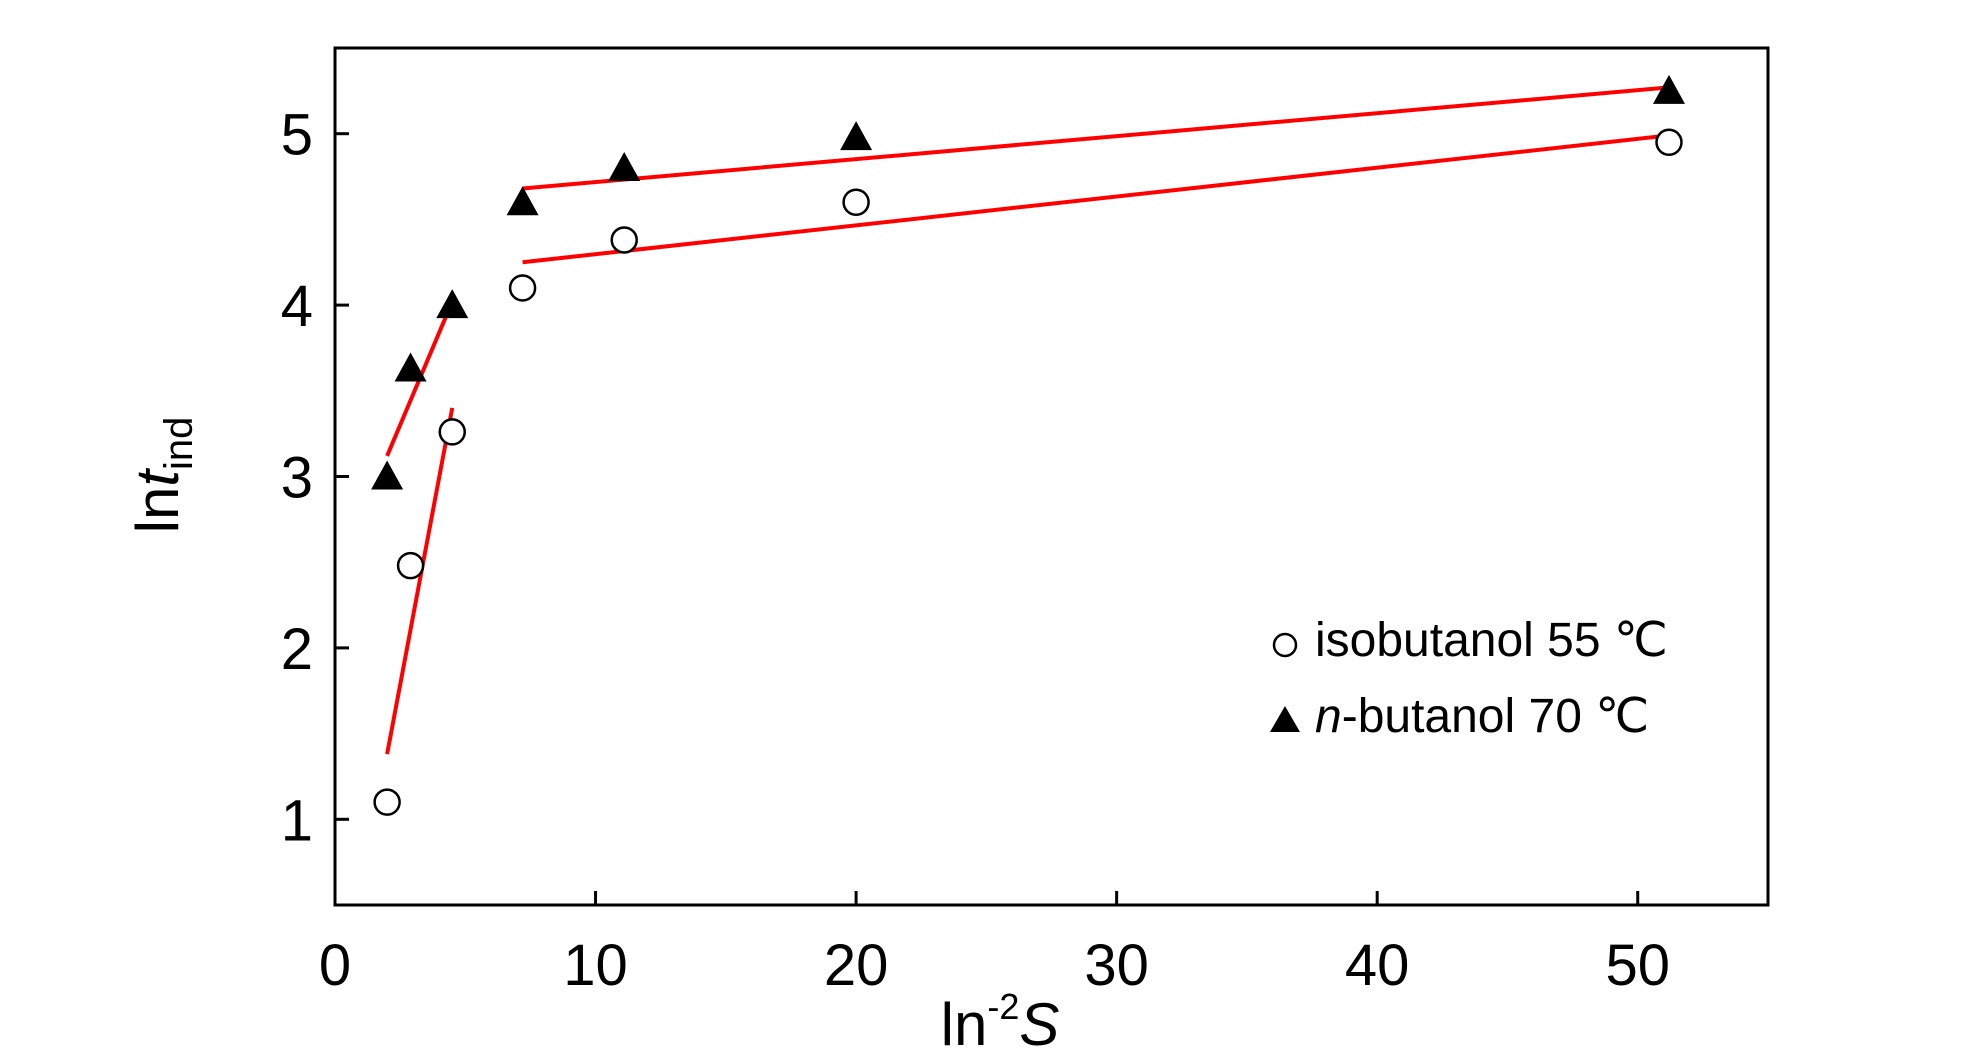  I want to click on y-axis-title-main: ln, so click(157, 510).